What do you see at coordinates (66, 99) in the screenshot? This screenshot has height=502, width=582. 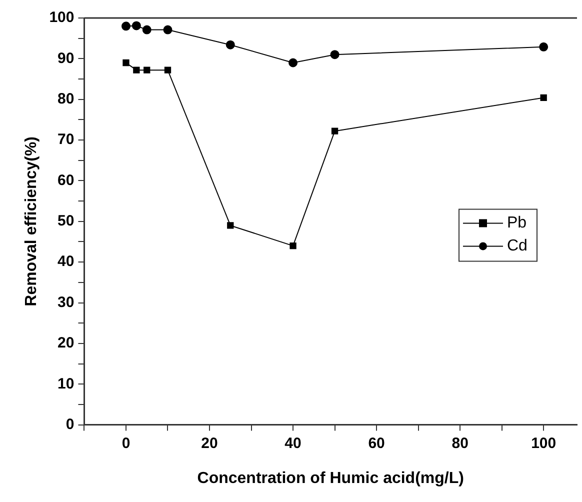 I see `y-tick-label: 80` at bounding box center [66, 99].